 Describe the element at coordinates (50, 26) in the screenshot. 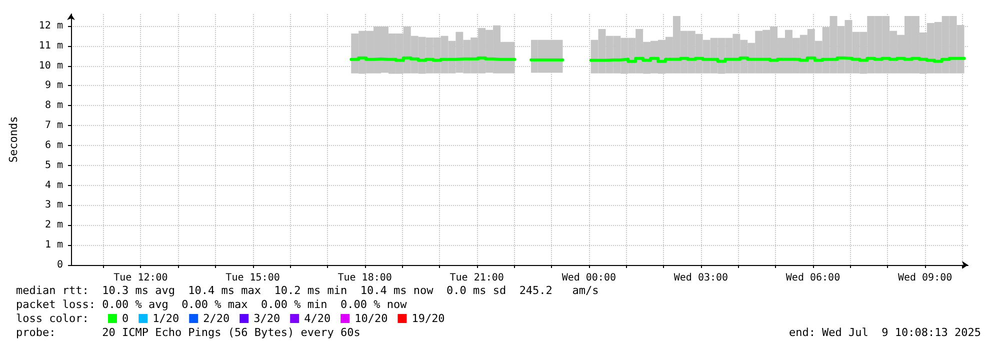

I see `y-tick-label: 12 m` at that location.